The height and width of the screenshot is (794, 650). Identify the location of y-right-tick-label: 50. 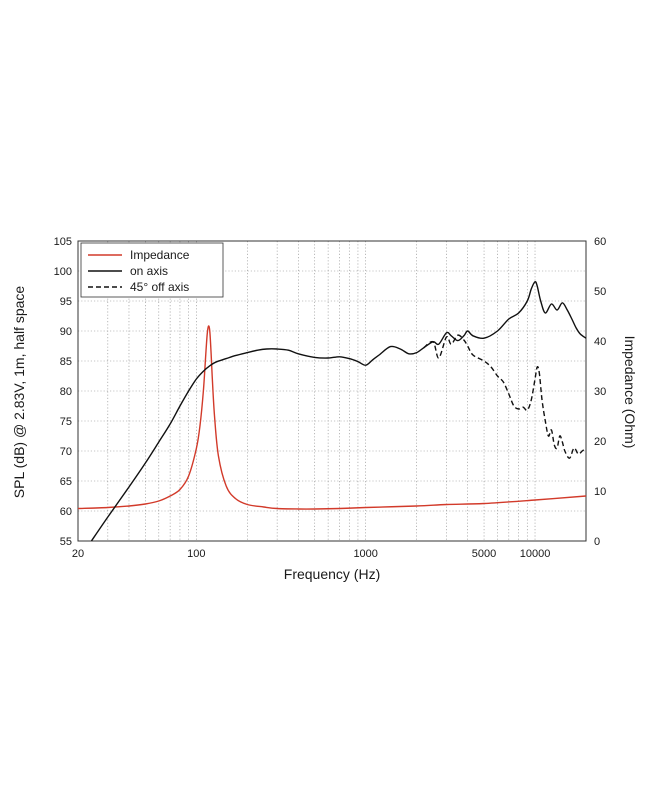
(600, 292).